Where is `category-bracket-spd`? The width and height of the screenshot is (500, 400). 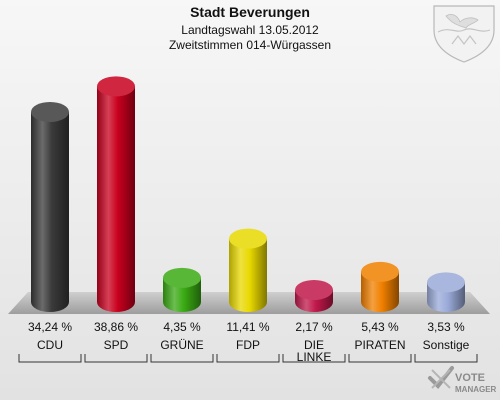 category-bracket-spd is located at coordinates (116, 358).